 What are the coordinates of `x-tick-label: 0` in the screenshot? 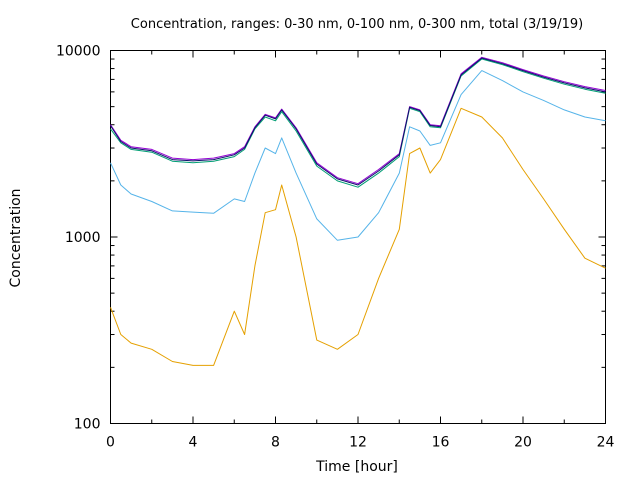 It's located at (110, 443).